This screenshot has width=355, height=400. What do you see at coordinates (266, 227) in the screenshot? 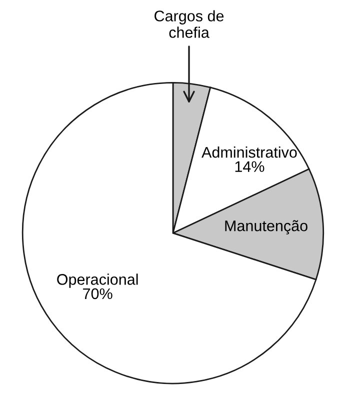
I see `slice-label: Manutenção` at bounding box center [266, 227].